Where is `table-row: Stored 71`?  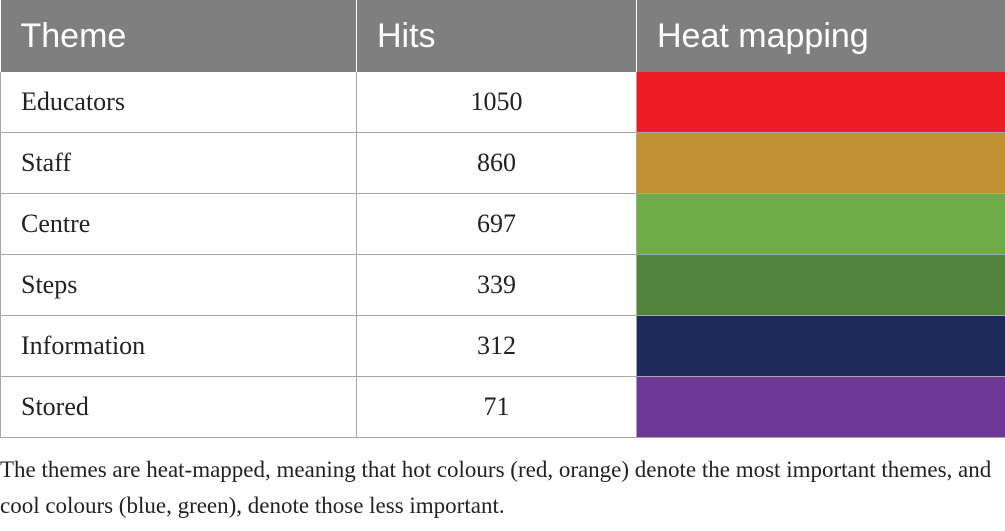
table-row: Stored 71 is located at coordinates (502, 407).